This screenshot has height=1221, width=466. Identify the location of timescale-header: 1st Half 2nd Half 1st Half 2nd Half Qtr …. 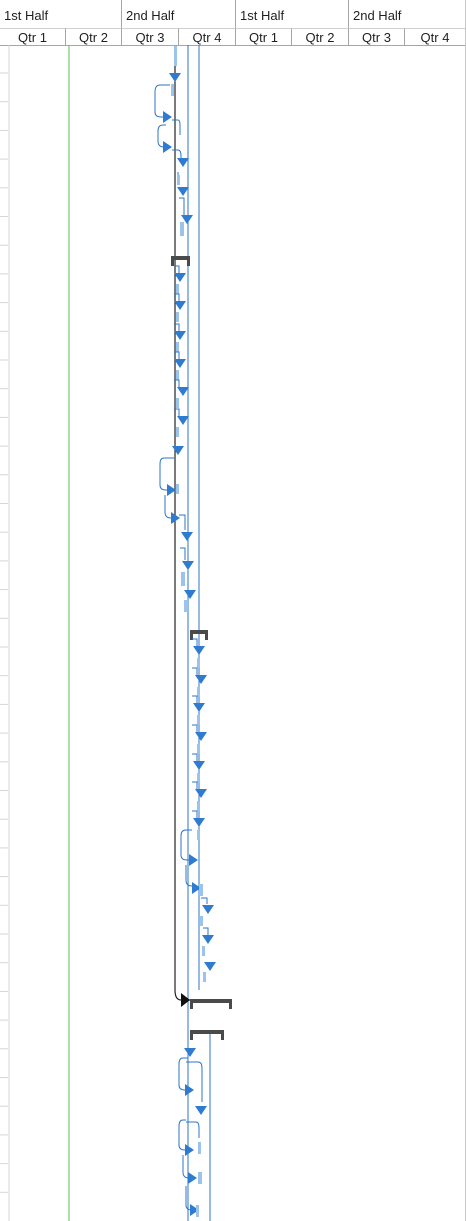
(233, 23).